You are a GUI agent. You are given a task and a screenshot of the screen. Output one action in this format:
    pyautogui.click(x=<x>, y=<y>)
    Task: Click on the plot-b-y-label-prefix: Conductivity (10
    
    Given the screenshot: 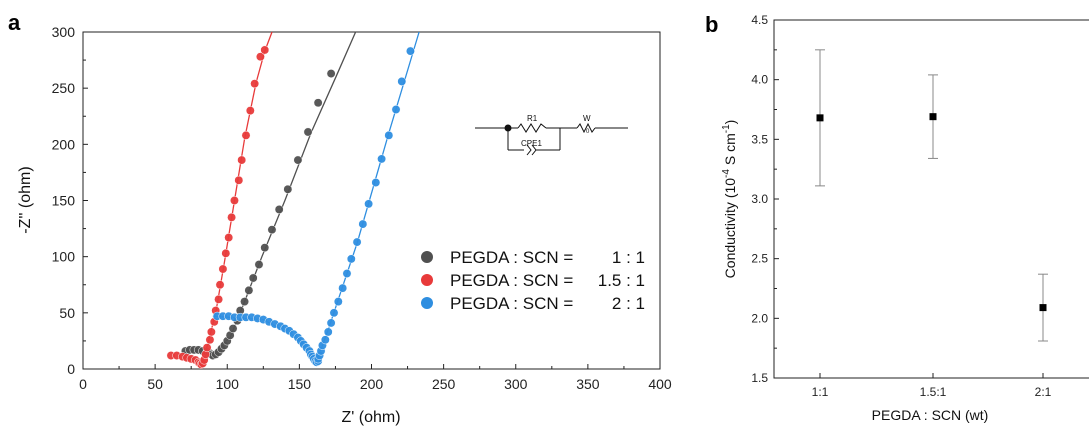 What is the action you would take?
    pyautogui.click(x=730, y=228)
    